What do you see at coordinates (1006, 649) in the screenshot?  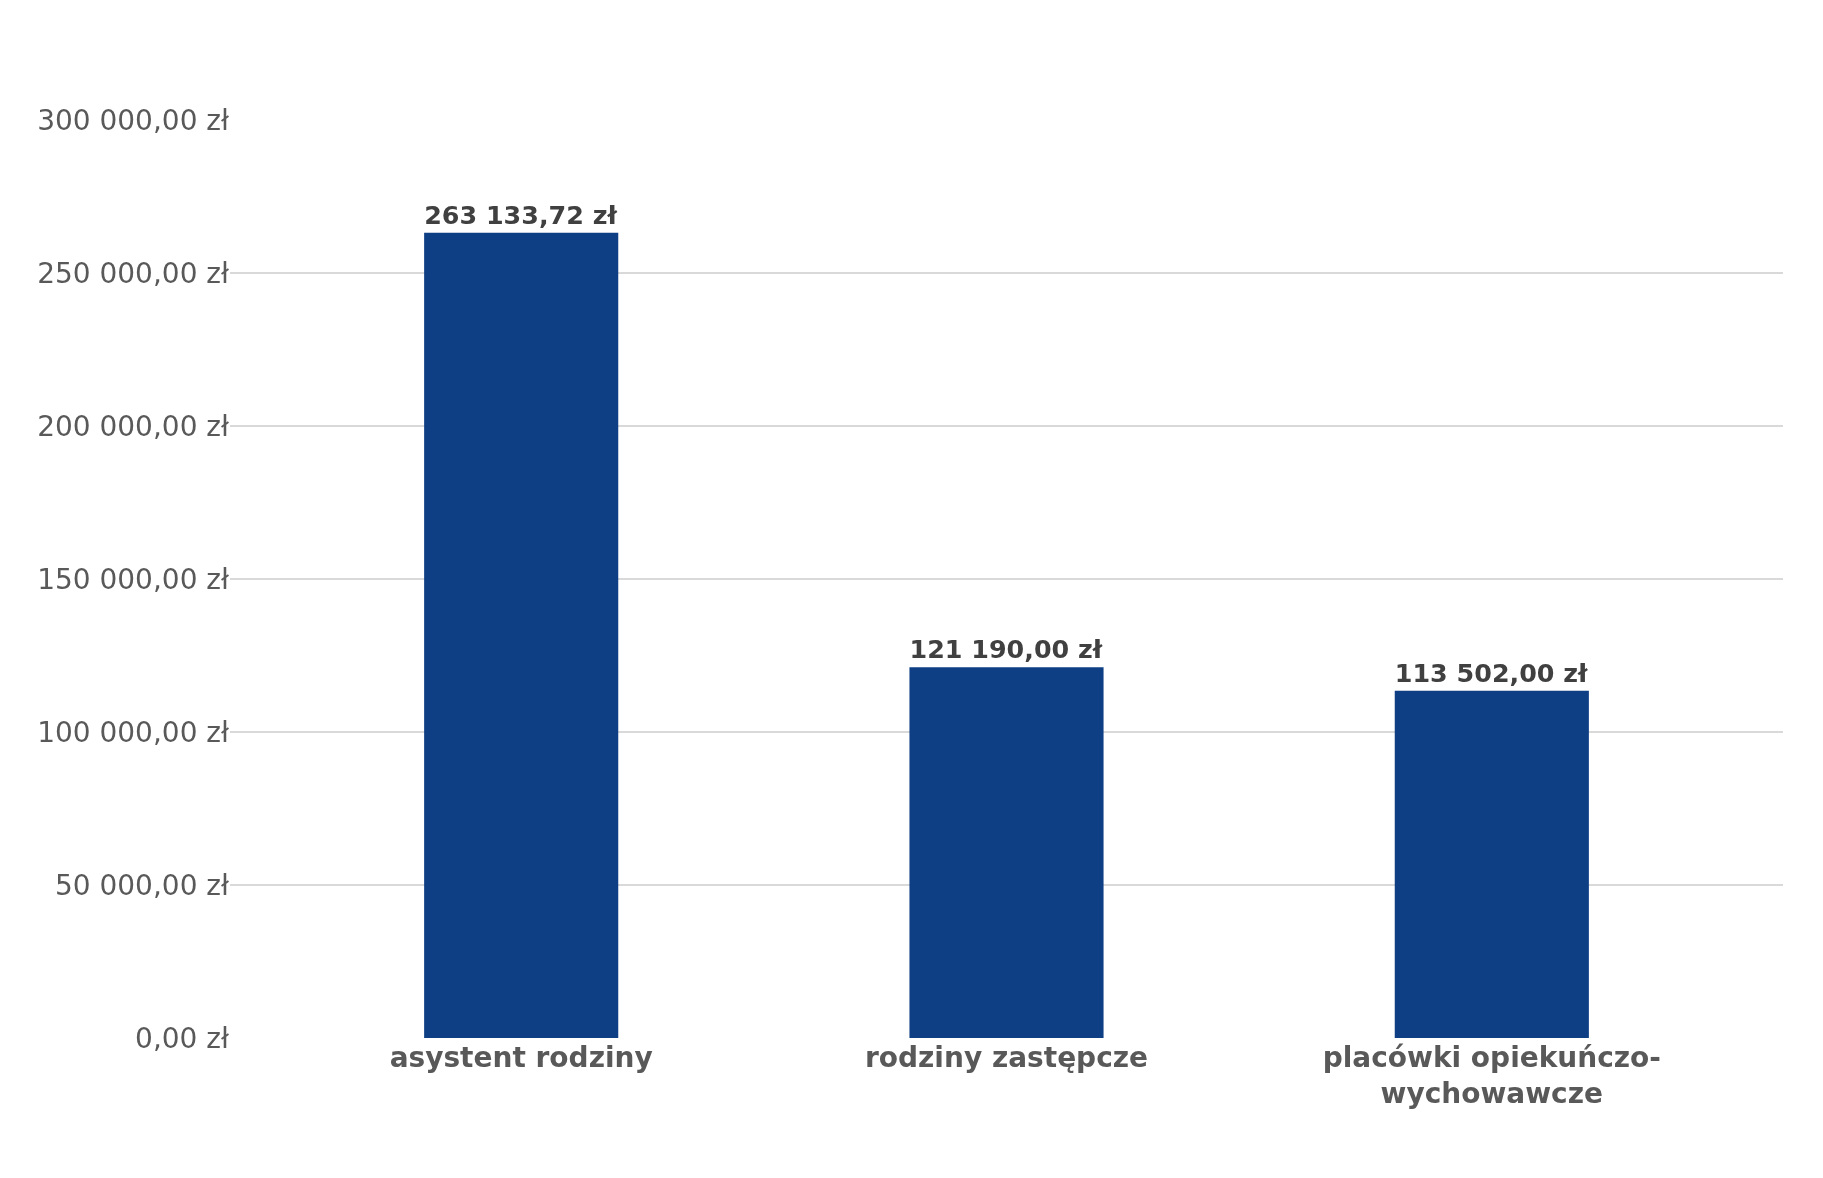 I see `data-label: 121 190,00 zł` at bounding box center [1006, 649].